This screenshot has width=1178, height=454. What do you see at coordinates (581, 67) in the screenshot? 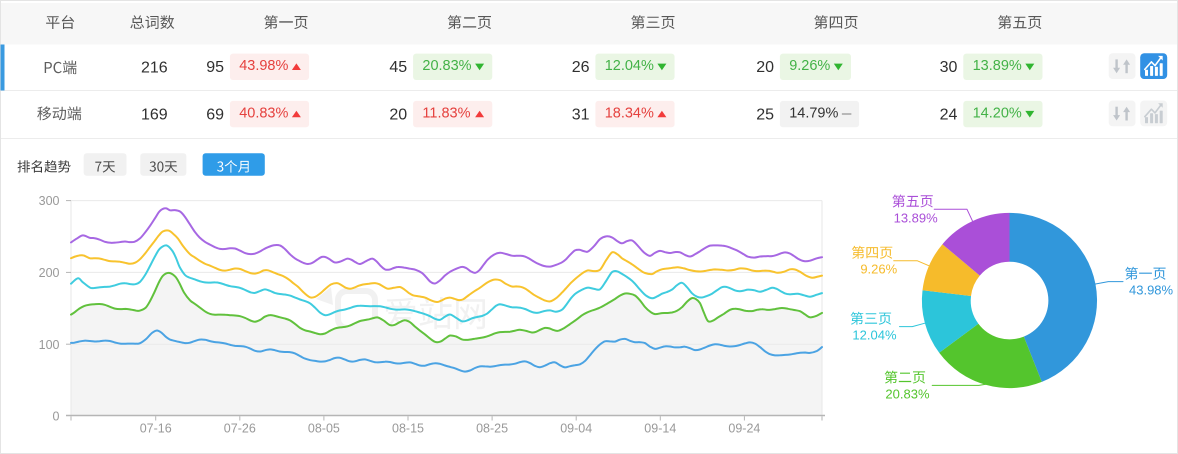
I see `svg-text: 26` at bounding box center [581, 67].